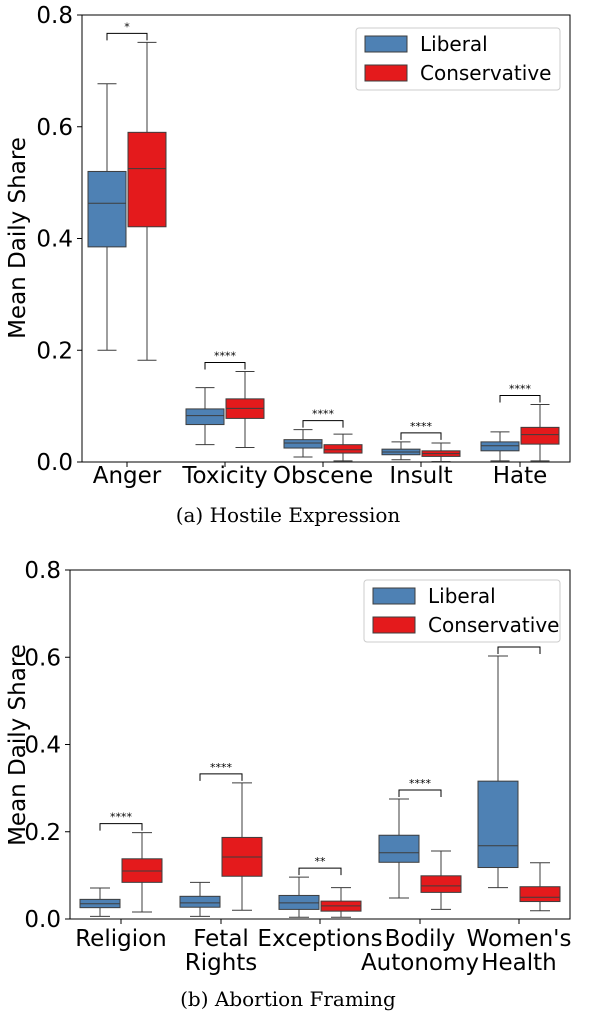  Describe the element at coordinates (127, 476) in the screenshot. I see `x-tick-label: Anger` at that location.